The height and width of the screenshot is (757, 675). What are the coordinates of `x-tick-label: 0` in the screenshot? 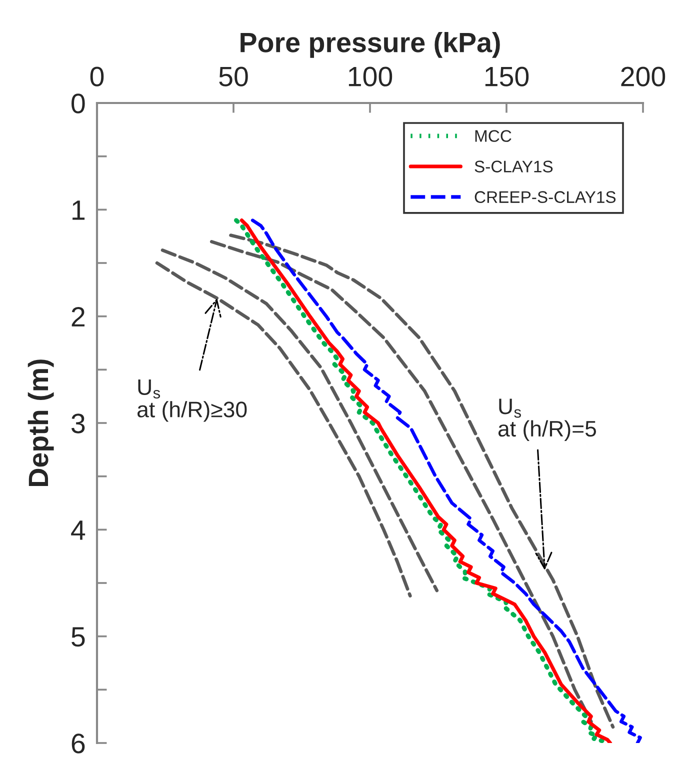 It's located at (97, 76).